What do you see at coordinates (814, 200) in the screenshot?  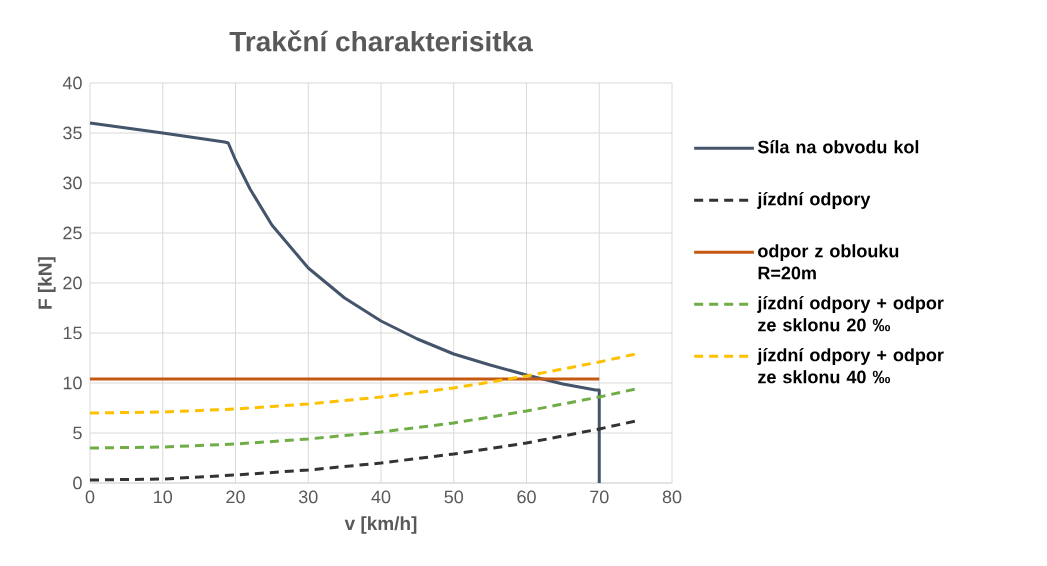 I see `legend-label: jízdní odpory` at bounding box center [814, 200].